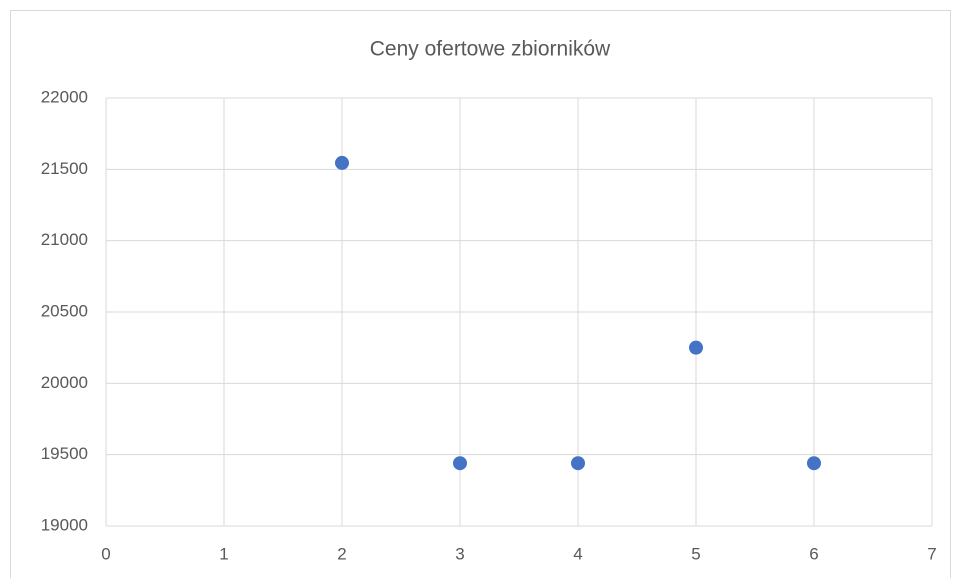  What do you see at coordinates (105, 553) in the screenshot?
I see `x-tick-label: 0` at bounding box center [105, 553].